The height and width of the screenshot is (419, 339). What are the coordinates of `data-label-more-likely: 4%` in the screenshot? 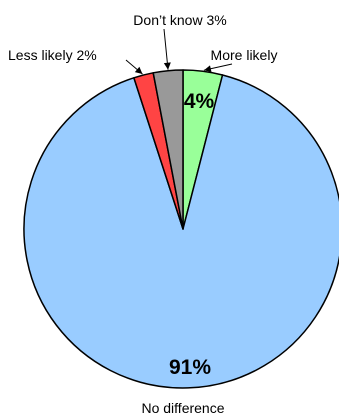 It's located at (199, 101).